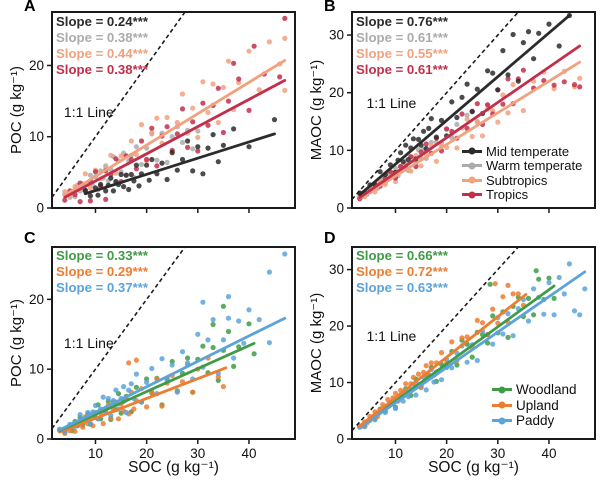  I want to click on panel-c-y-axis-title: POC (g kg⁻¹), so click(16, 343).